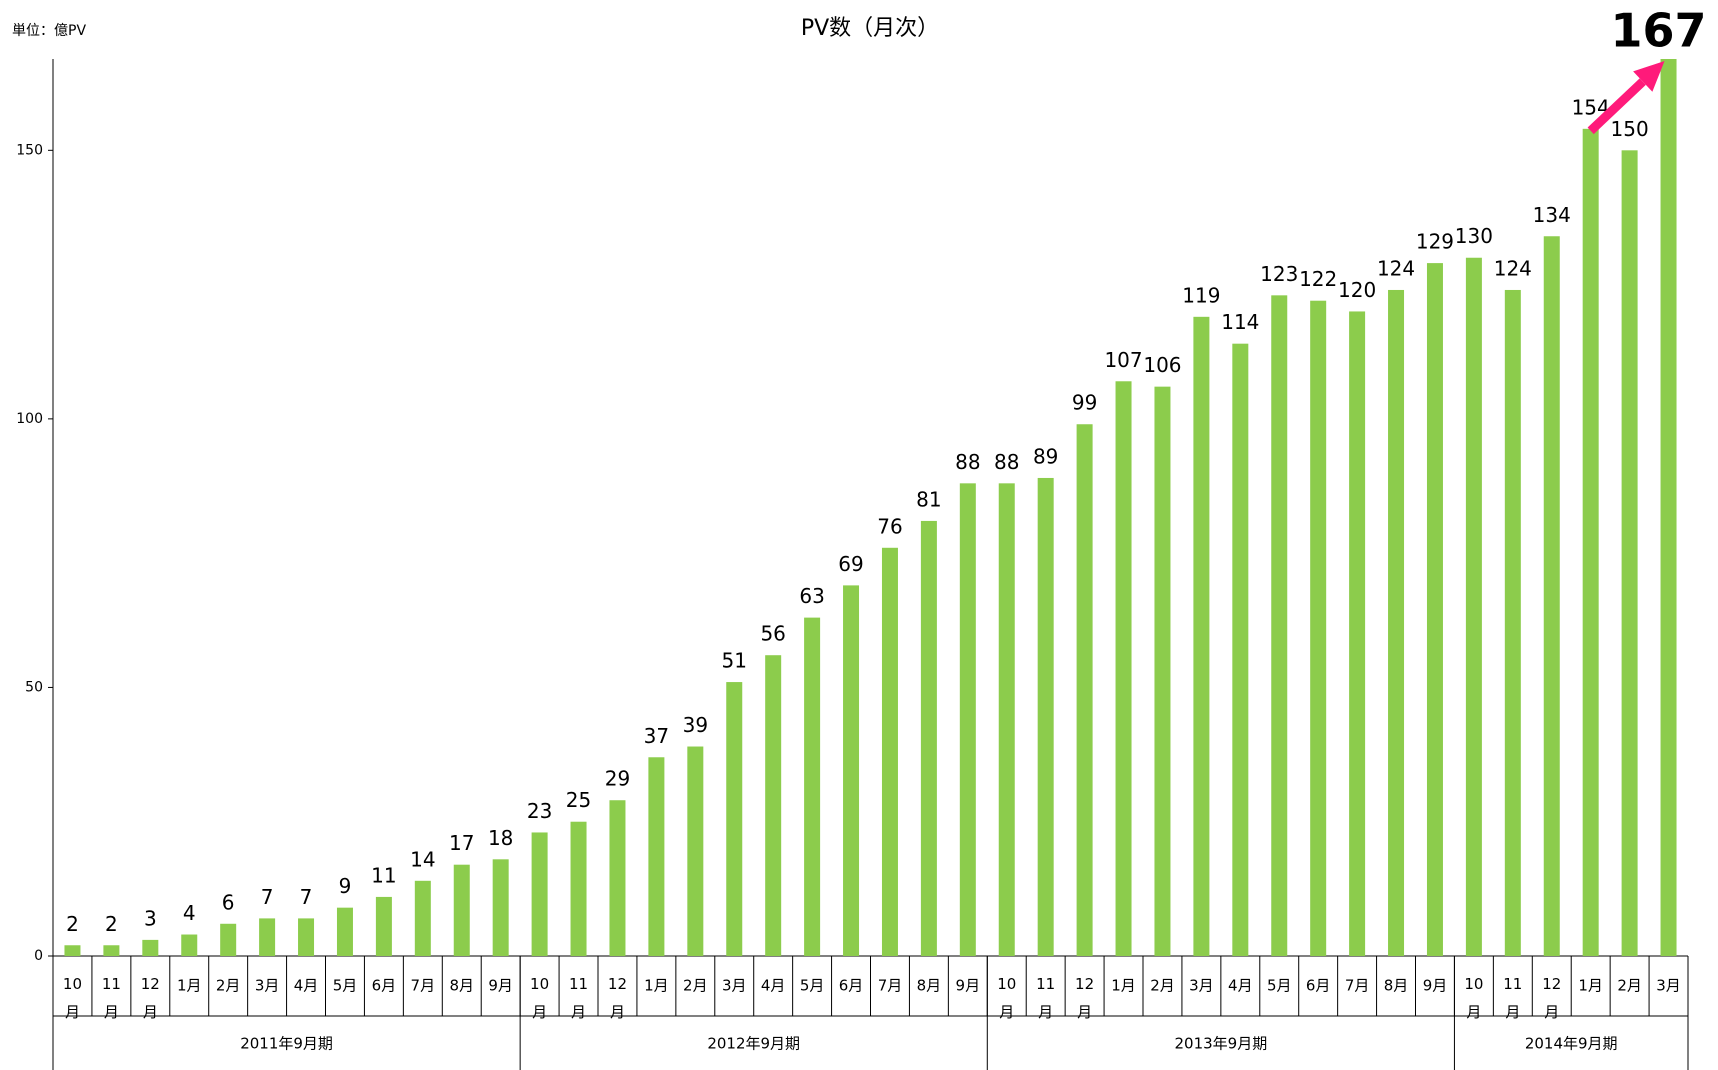 Image resolution: width=1718 pixels, height=1070 pixels. Describe the element at coordinates (870, 28) in the screenshot. I see `chart-title: PV数（月次）` at that location.